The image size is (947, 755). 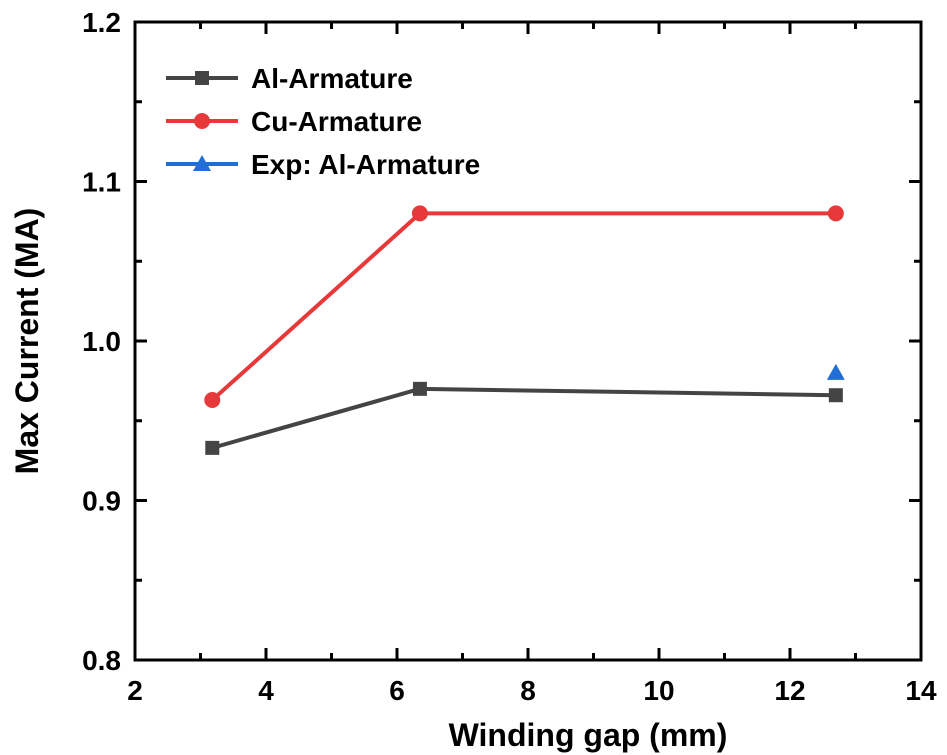 I want to click on x-tick-labels: 2 4 6 8 10 12 14, so click(x=532, y=690).